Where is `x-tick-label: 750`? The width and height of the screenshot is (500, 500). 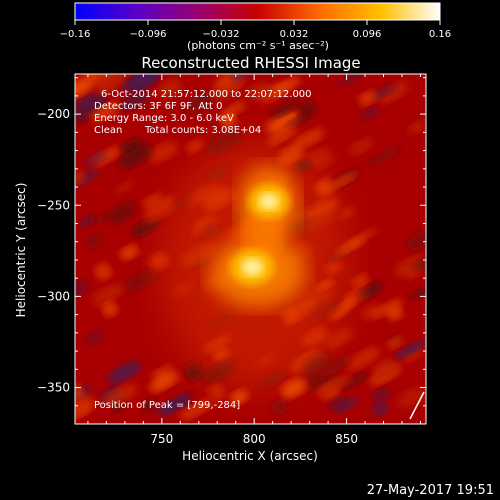 x-tick-label: 750 is located at coordinates (161, 439).